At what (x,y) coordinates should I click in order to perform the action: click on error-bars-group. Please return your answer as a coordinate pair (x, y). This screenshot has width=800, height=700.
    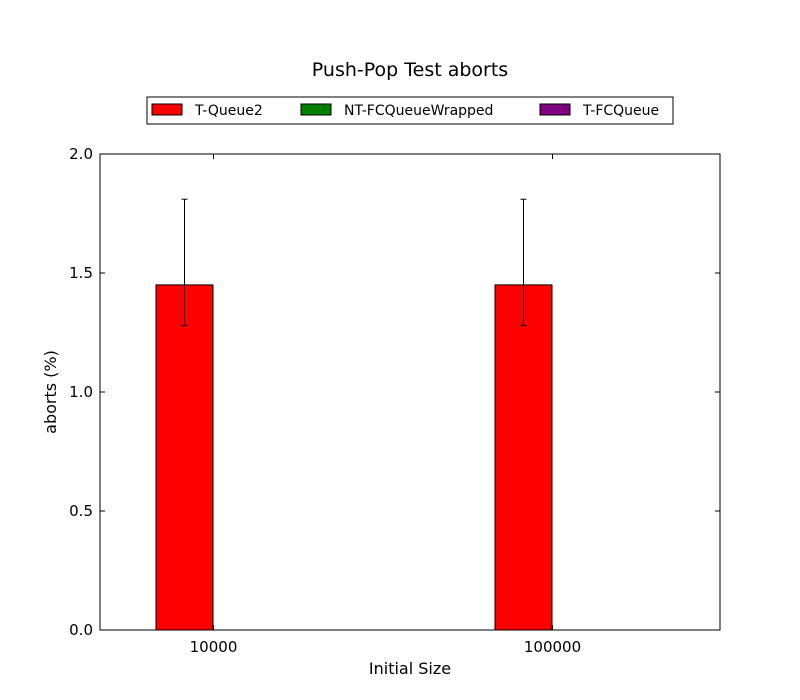
    Looking at the image, I should click on (354, 262).